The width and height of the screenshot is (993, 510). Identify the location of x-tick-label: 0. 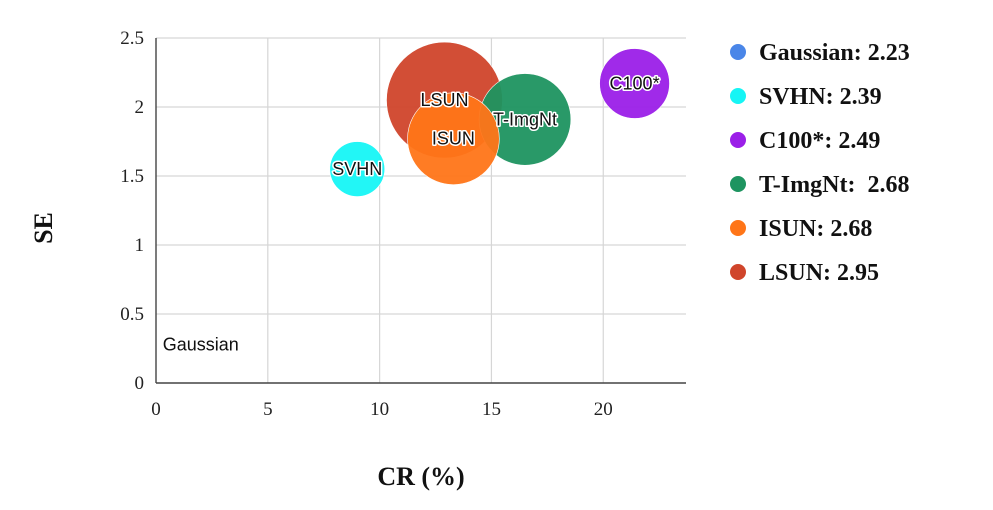
(156, 409).